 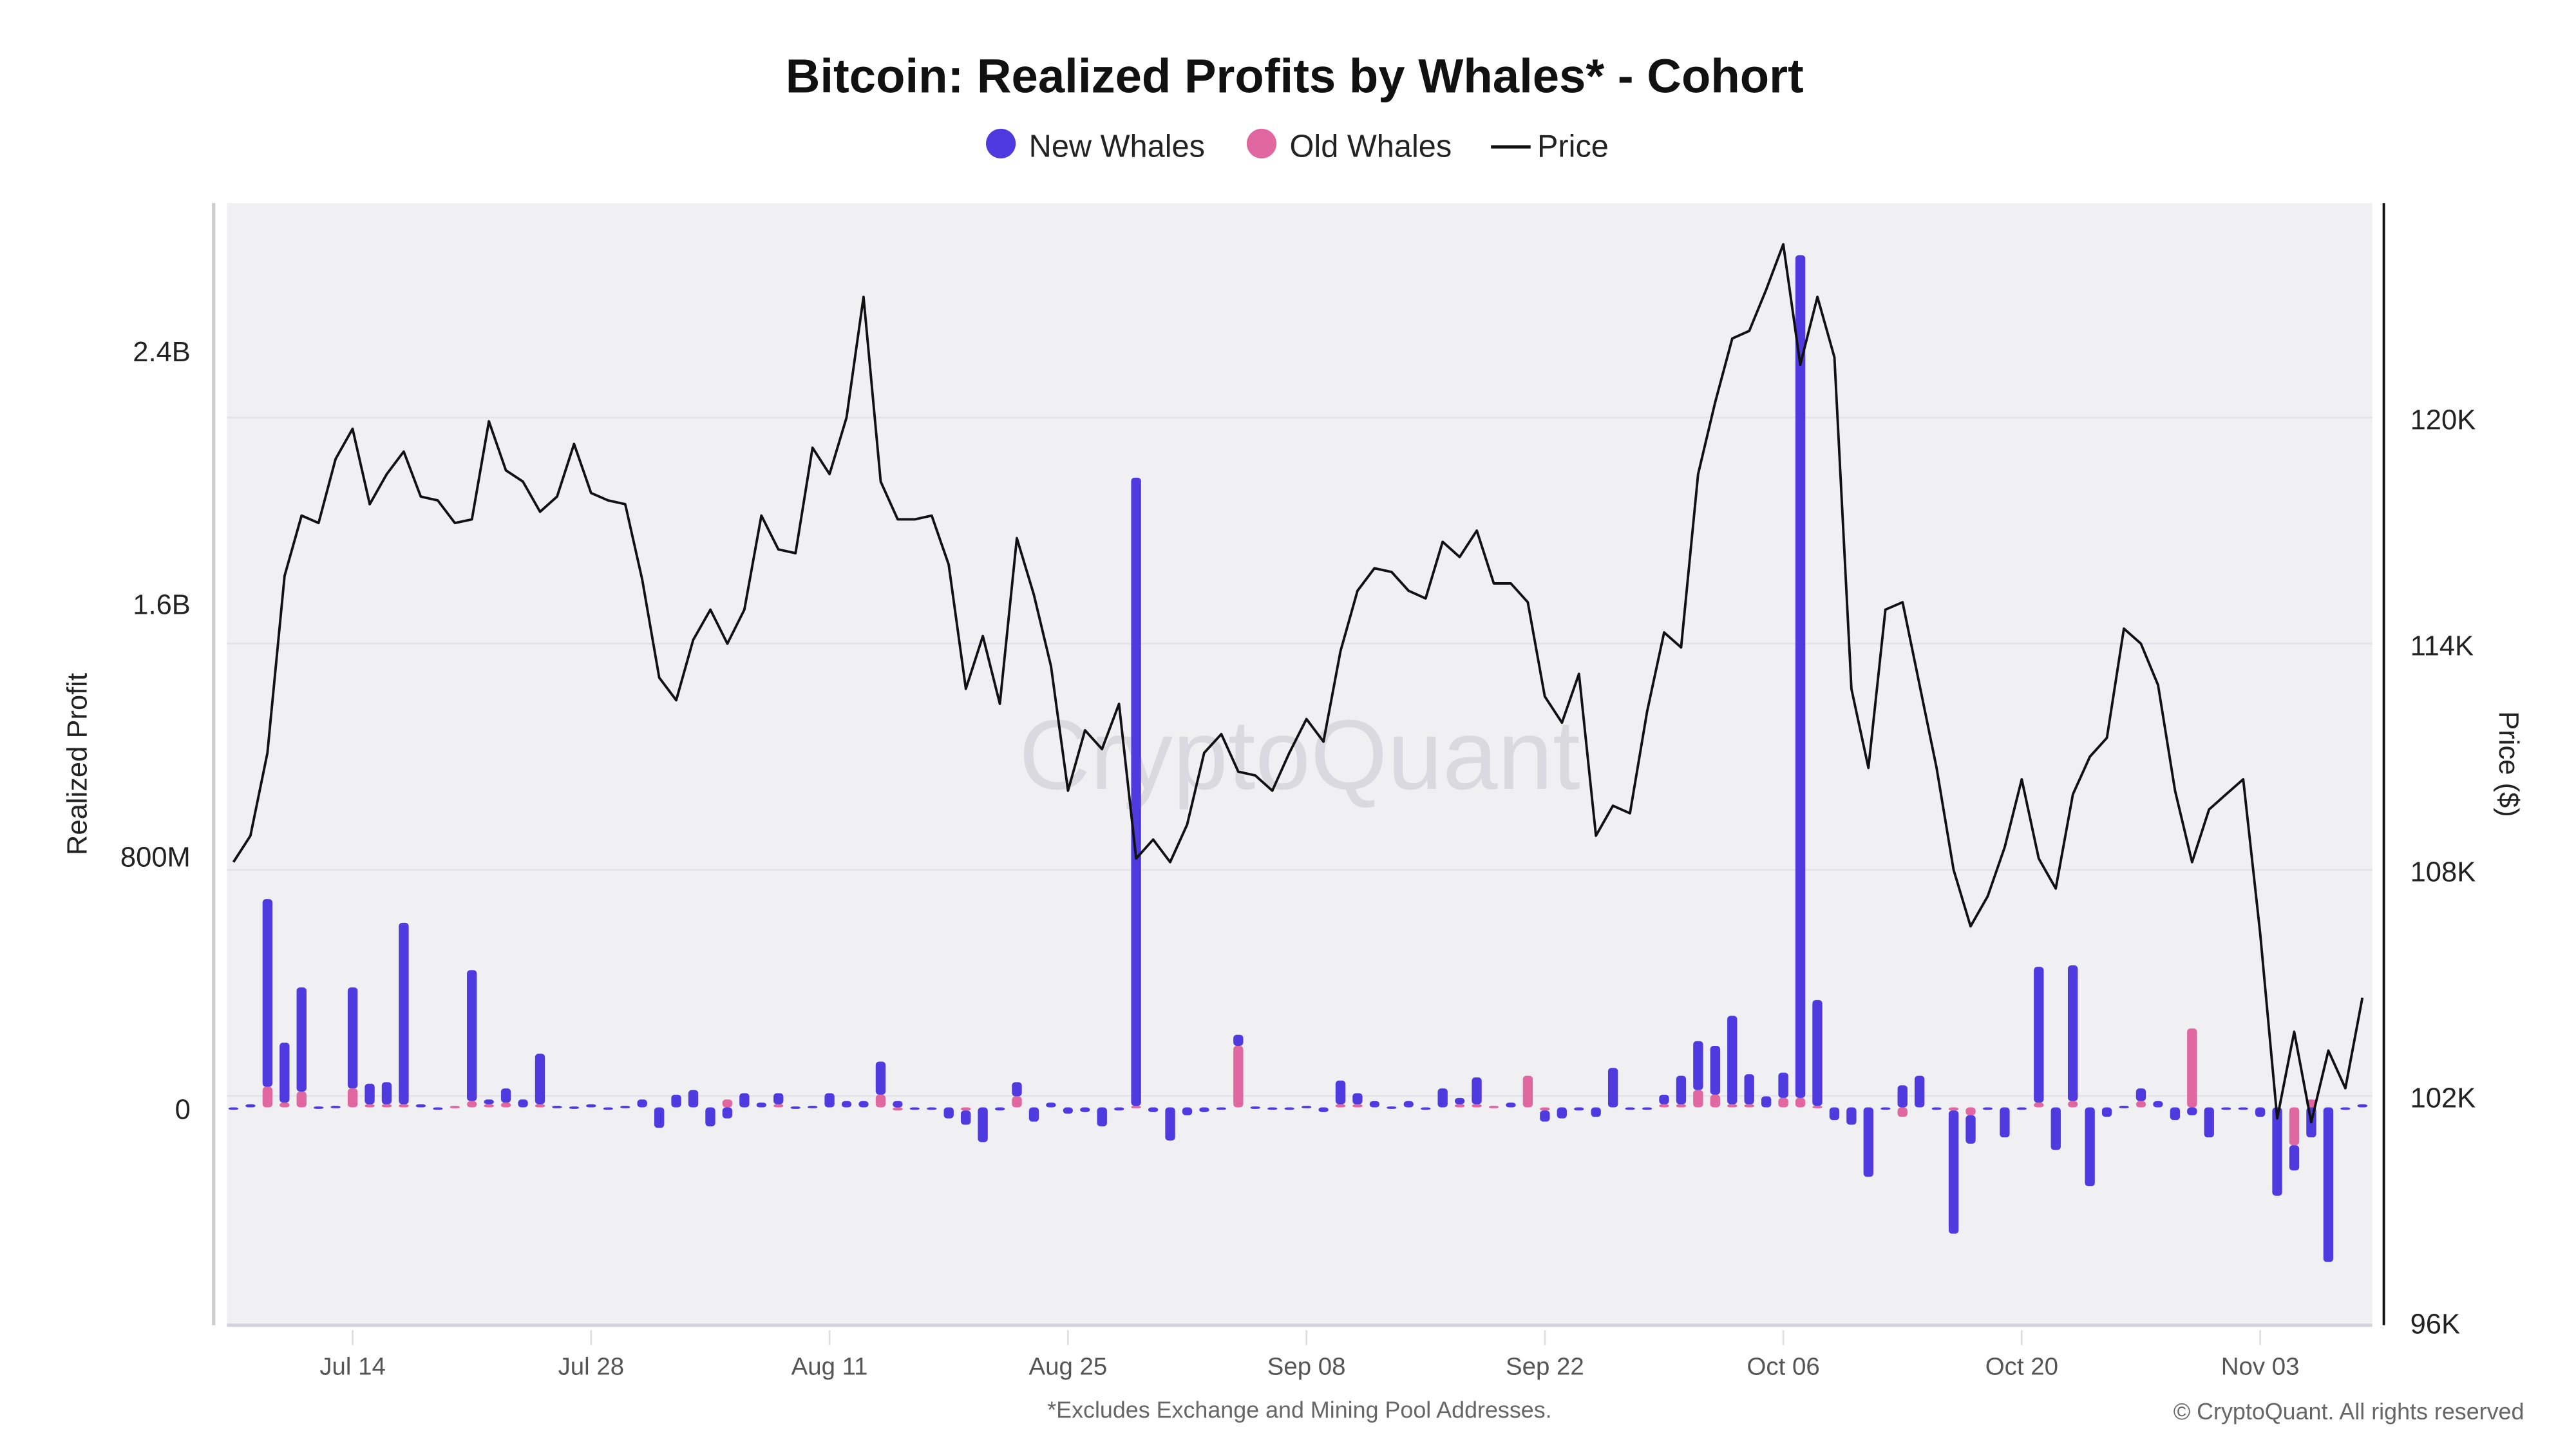 I want to click on y-axis-label: Realized Profit, so click(x=77, y=764).